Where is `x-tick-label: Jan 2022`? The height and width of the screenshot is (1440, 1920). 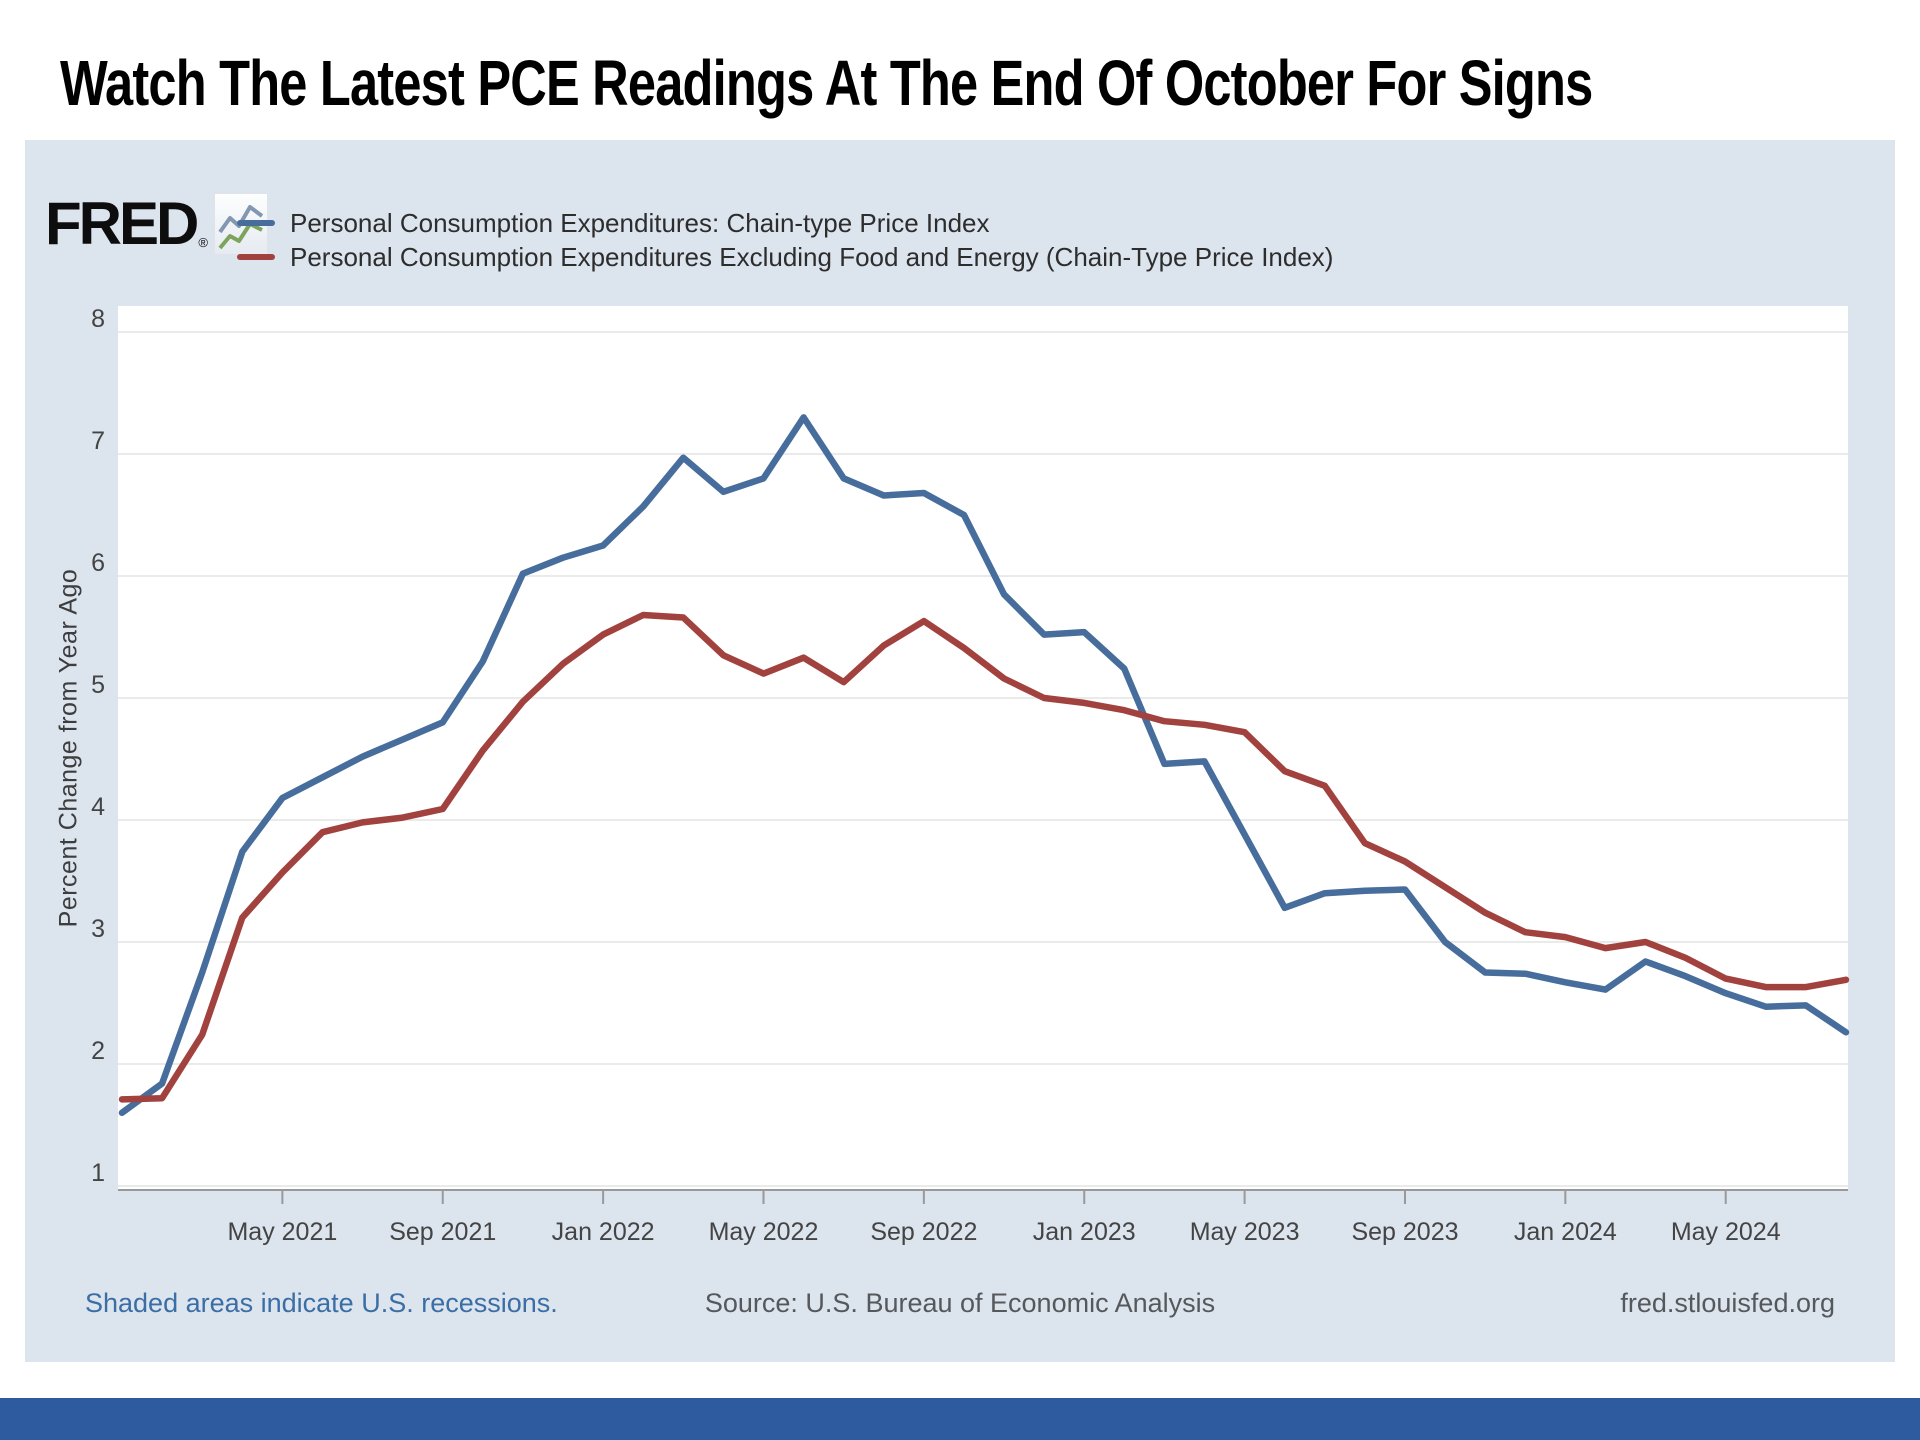 x-tick-label: Jan 2022 is located at coordinates (603, 1232).